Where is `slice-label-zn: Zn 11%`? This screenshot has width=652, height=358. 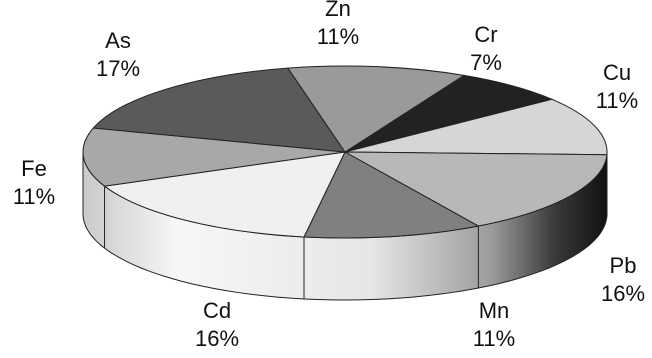 slice-label-zn: Zn 11% is located at coordinates (338, 24).